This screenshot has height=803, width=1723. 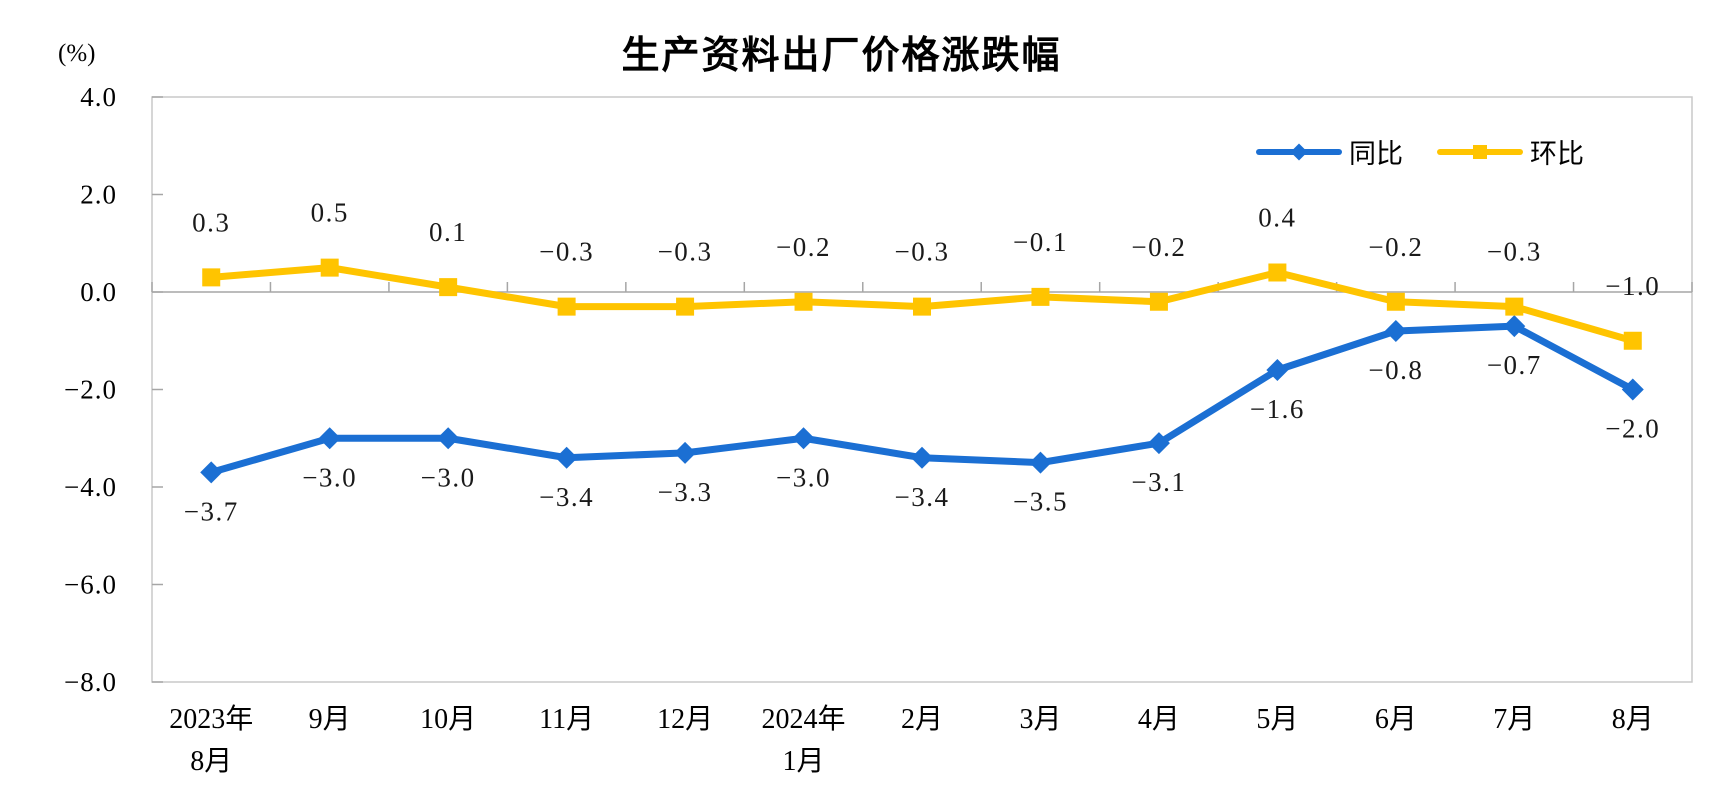 I want to click on y-axis-tick-label: −2.0, so click(x=90, y=390).